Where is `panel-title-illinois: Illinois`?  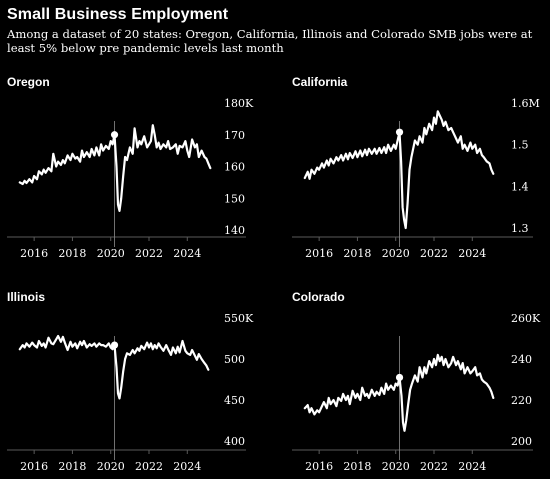
panel-title-illinois: Illinois is located at coordinates (26, 297).